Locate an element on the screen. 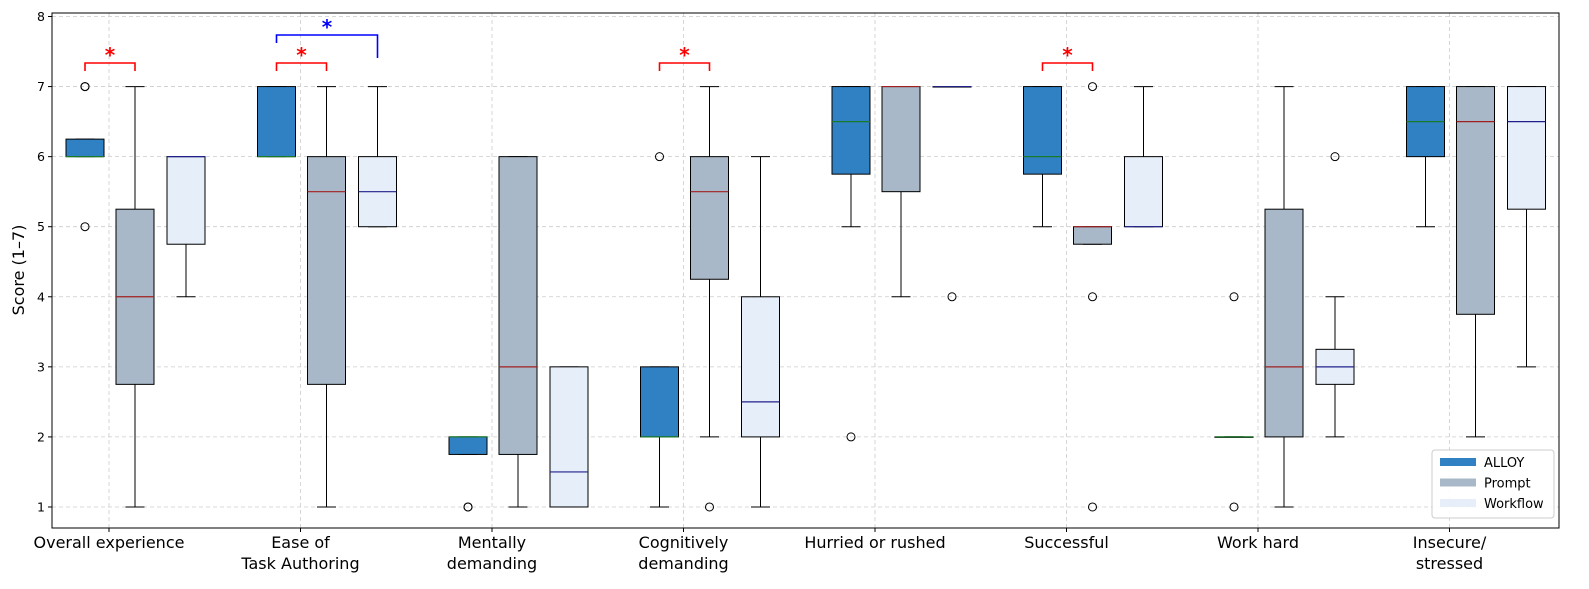 The width and height of the screenshot is (1589, 589). y-tick-label: 7 is located at coordinates (41, 86).